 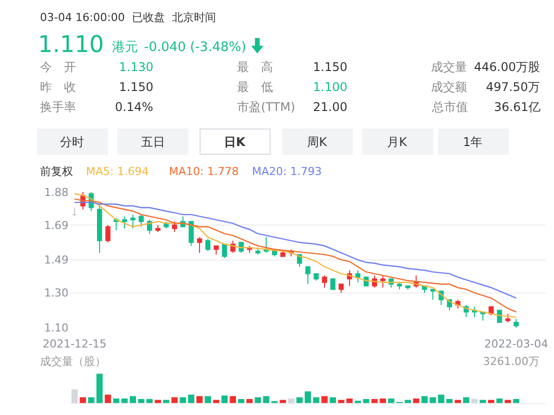 What do you see at coordinates (136, 67) in the screenshot?
I see `text: 1.130` at bounding box center [136, 67].